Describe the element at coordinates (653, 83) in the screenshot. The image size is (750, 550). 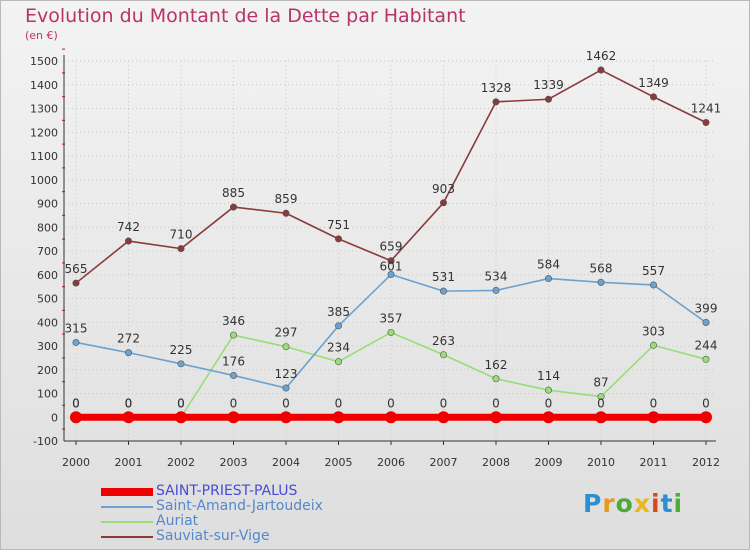
I see `data-label: 1349` at that location.